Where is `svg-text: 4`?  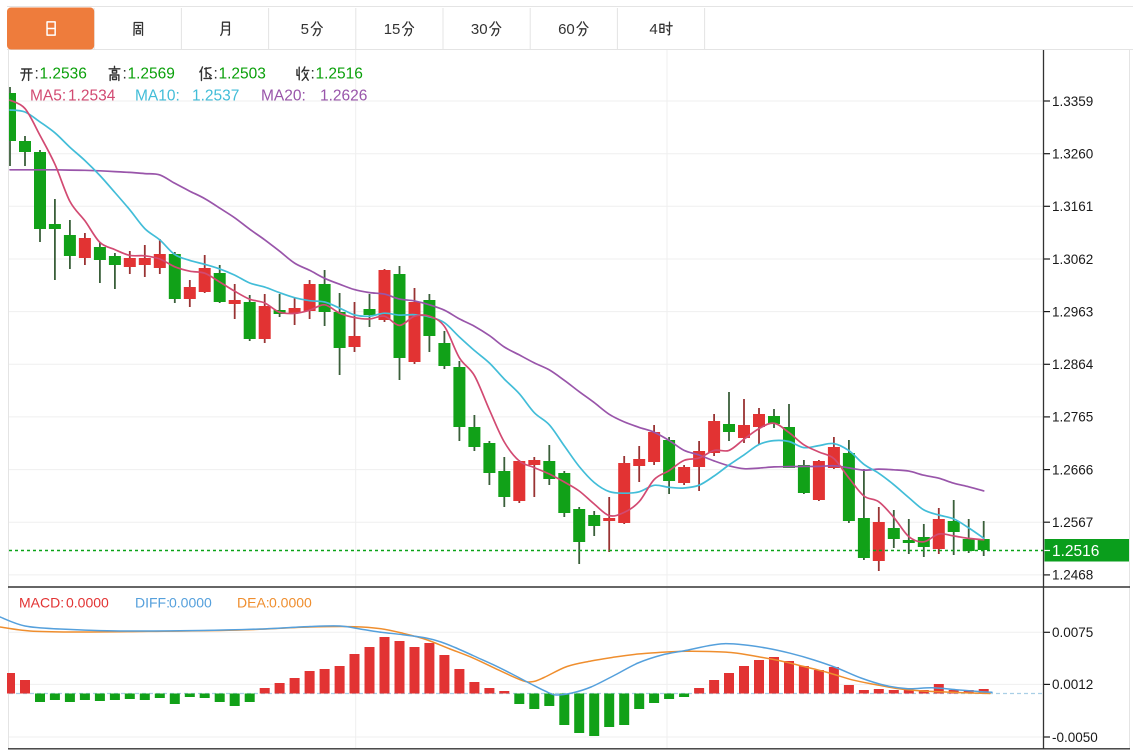 svg-text: 4 is located at coordinates (653, 29).